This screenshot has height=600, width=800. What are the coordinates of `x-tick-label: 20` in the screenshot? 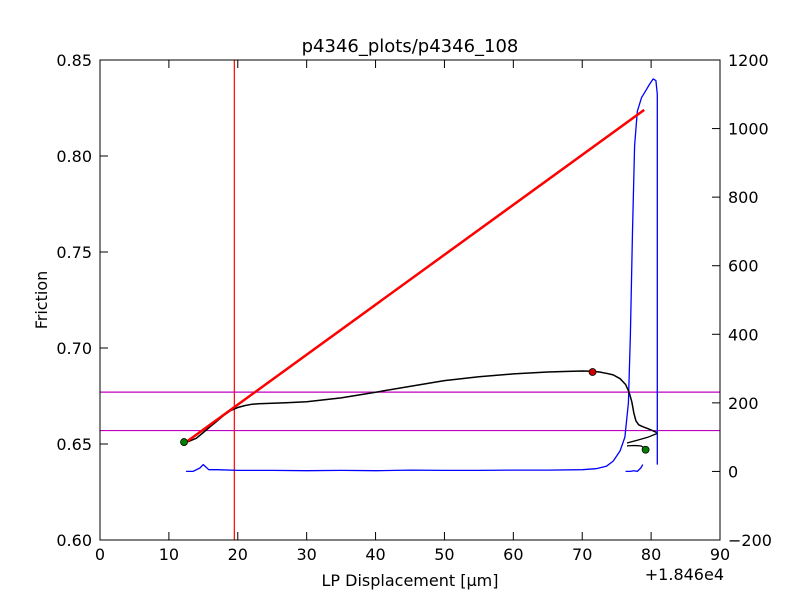 It's located at (238, 554).